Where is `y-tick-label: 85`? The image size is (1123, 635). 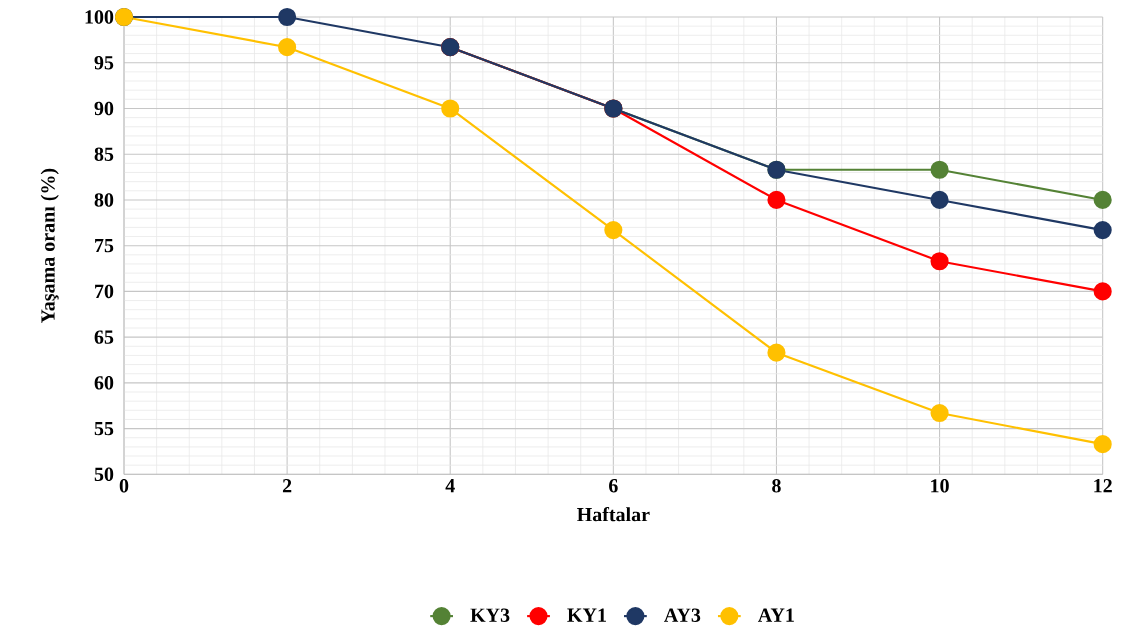
y-tick-label: 85 is located at coordinates (104, 154).